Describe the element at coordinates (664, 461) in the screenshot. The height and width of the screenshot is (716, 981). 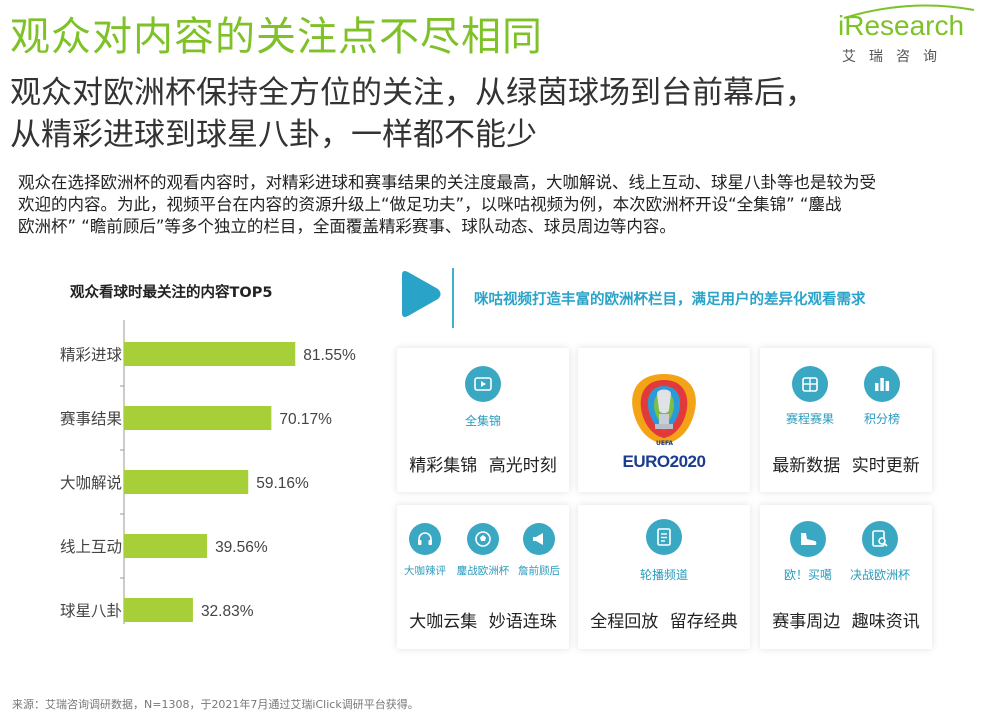
I see `euro2020-wordmark: EURO2020` at that location.